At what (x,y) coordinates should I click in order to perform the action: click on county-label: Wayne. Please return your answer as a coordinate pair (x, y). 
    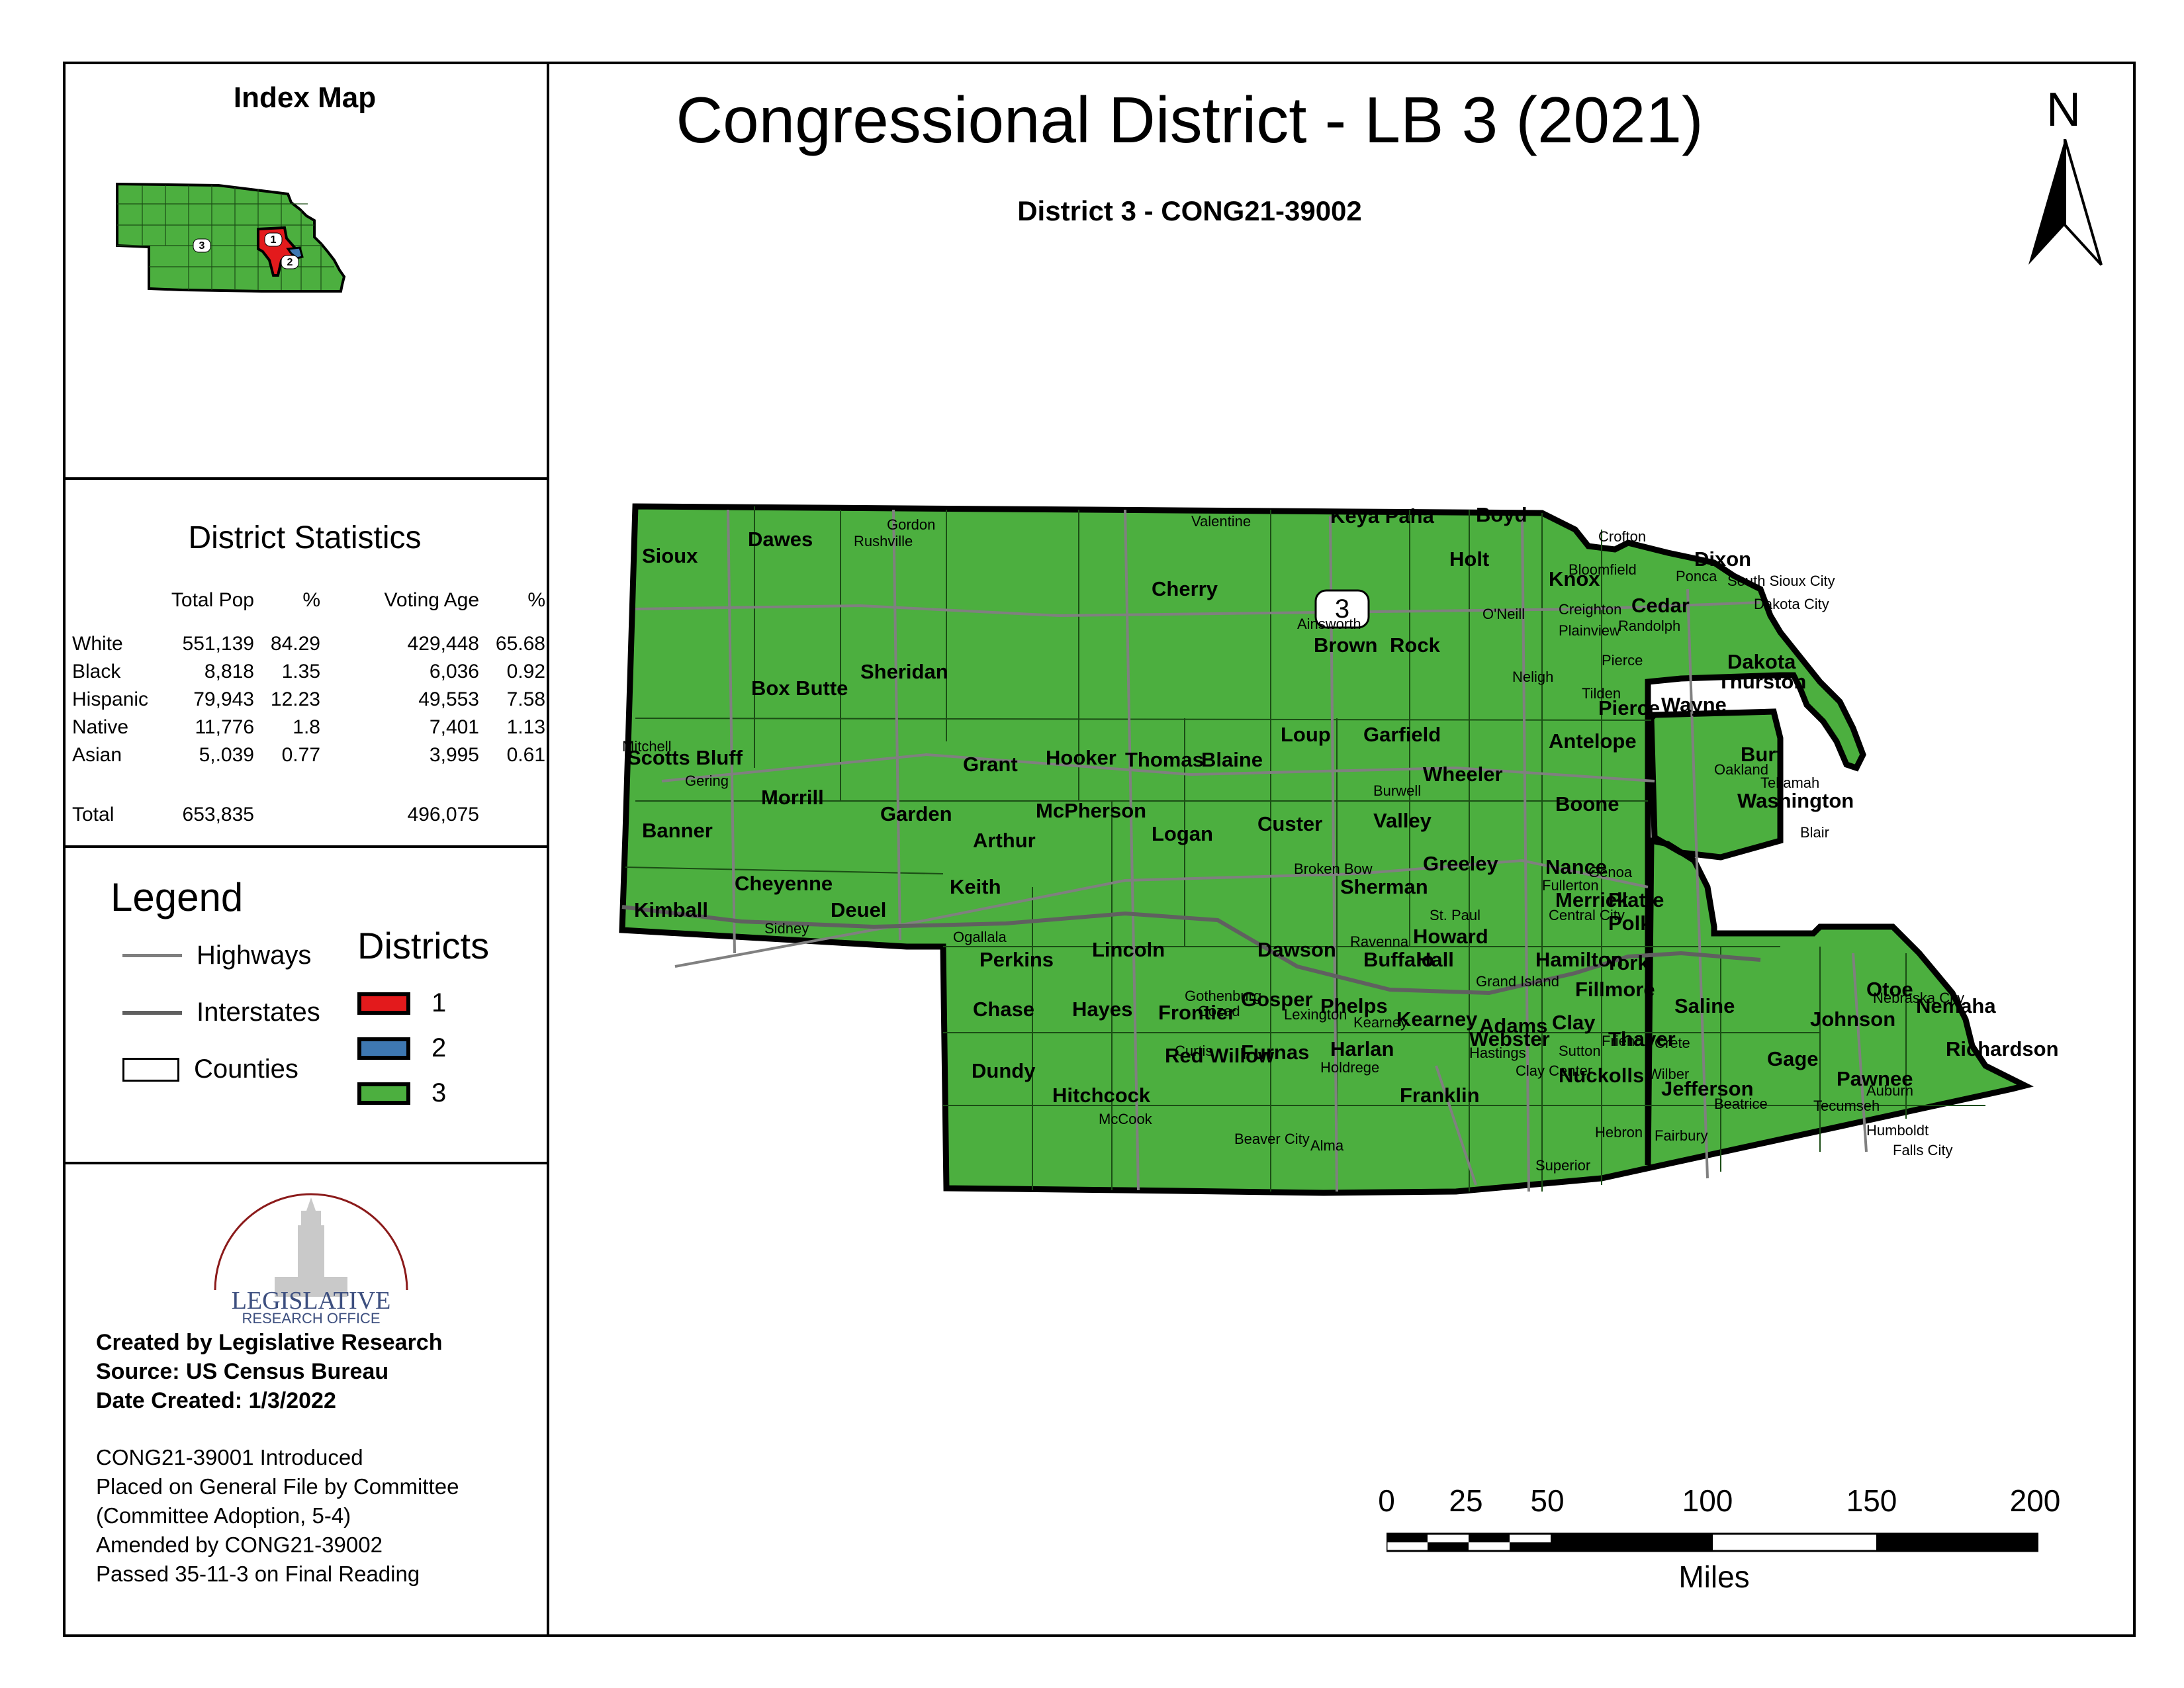
    Looking at the image, I should click on (1694, 704).